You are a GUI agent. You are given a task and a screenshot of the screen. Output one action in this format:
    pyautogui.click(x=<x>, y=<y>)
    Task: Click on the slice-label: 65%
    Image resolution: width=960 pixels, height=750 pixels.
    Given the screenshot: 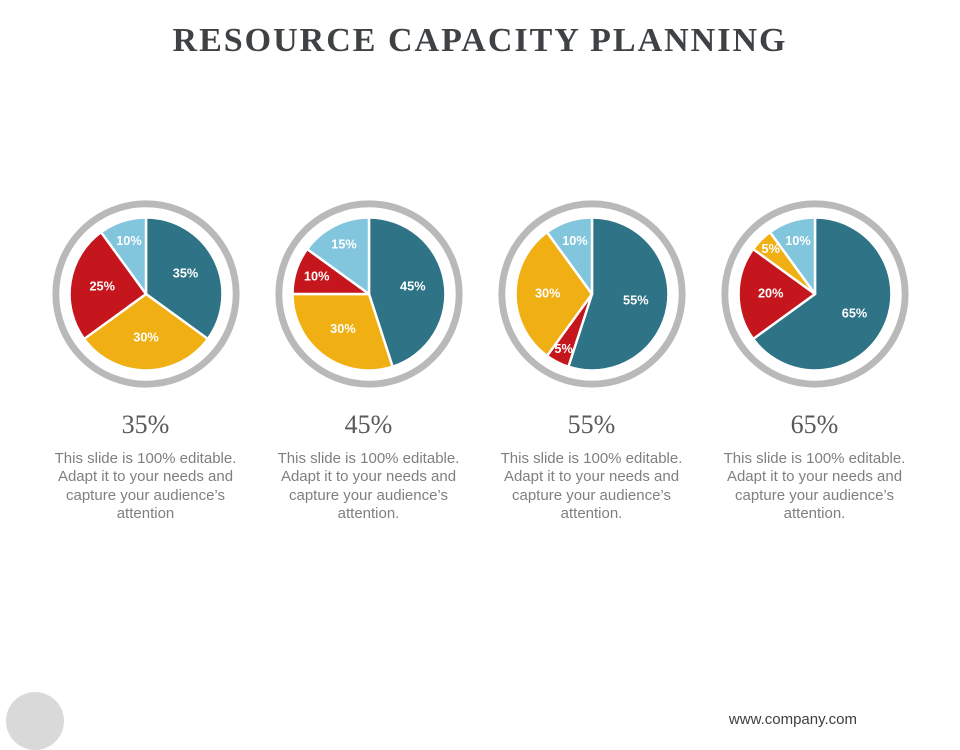 What is the action you would take?
    pyautogui.click(x=854, y=312)
    